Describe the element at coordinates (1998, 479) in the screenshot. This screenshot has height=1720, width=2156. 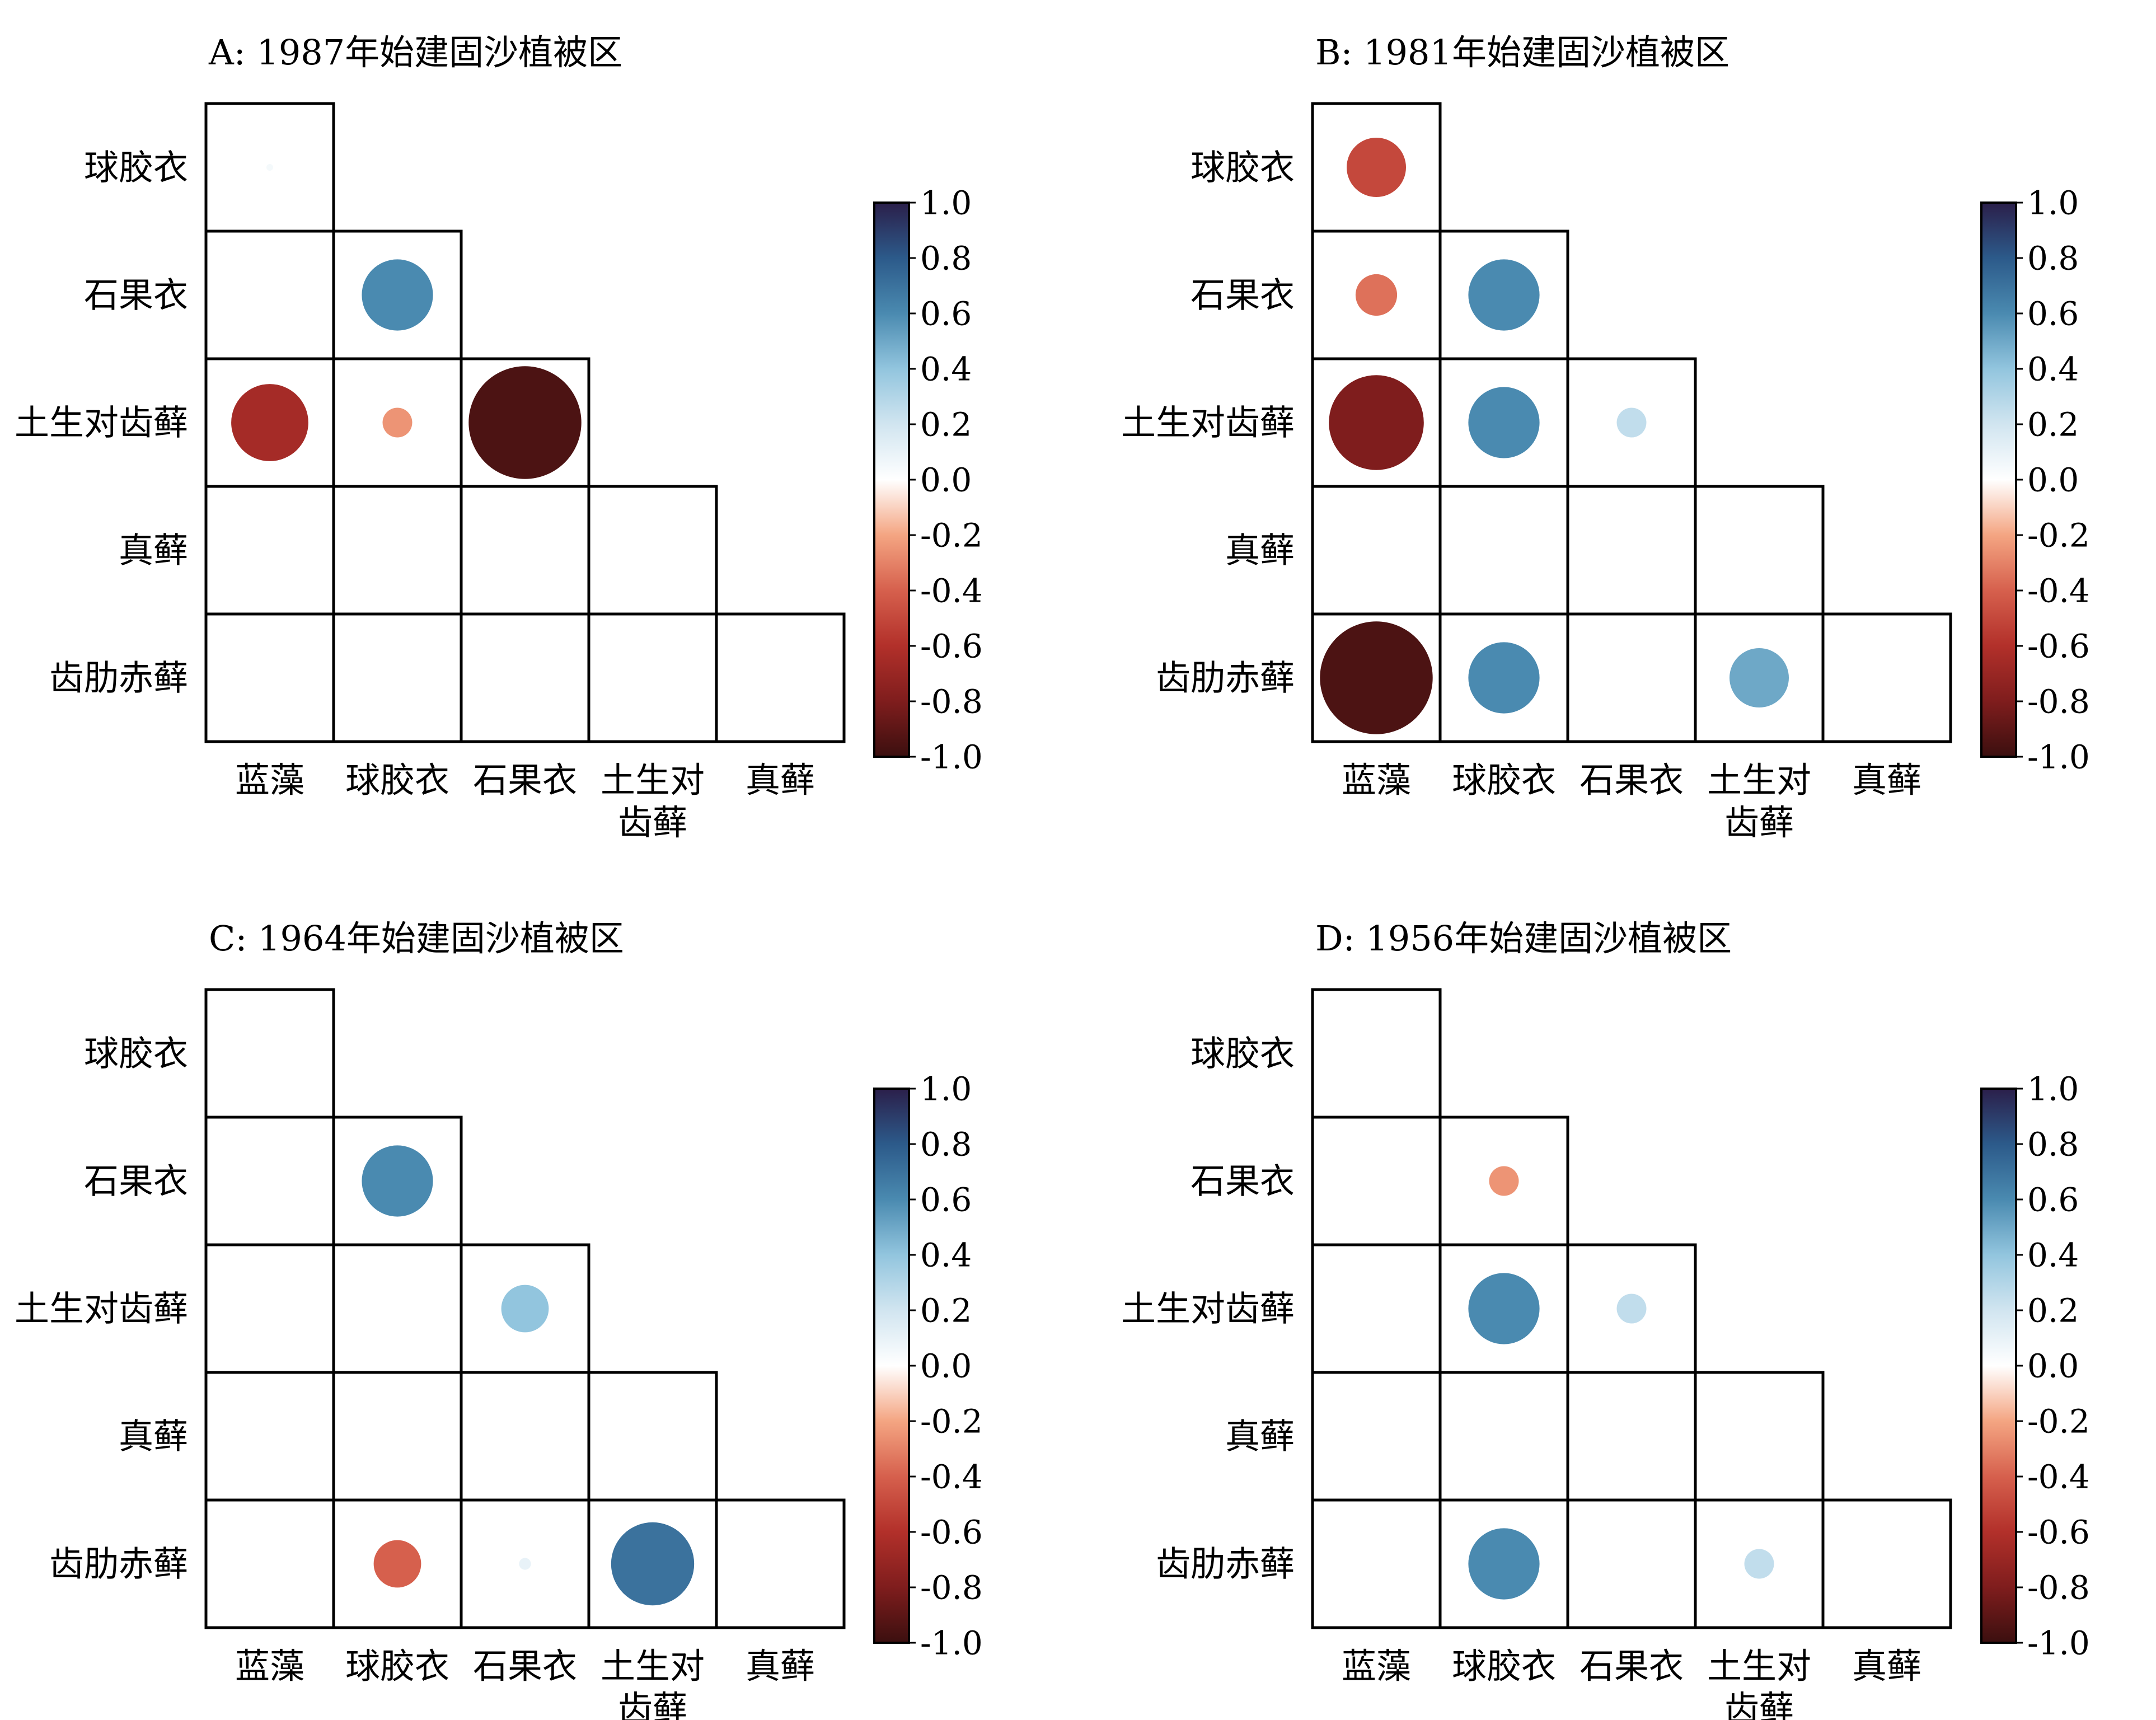
I see `colorbar` at that location.